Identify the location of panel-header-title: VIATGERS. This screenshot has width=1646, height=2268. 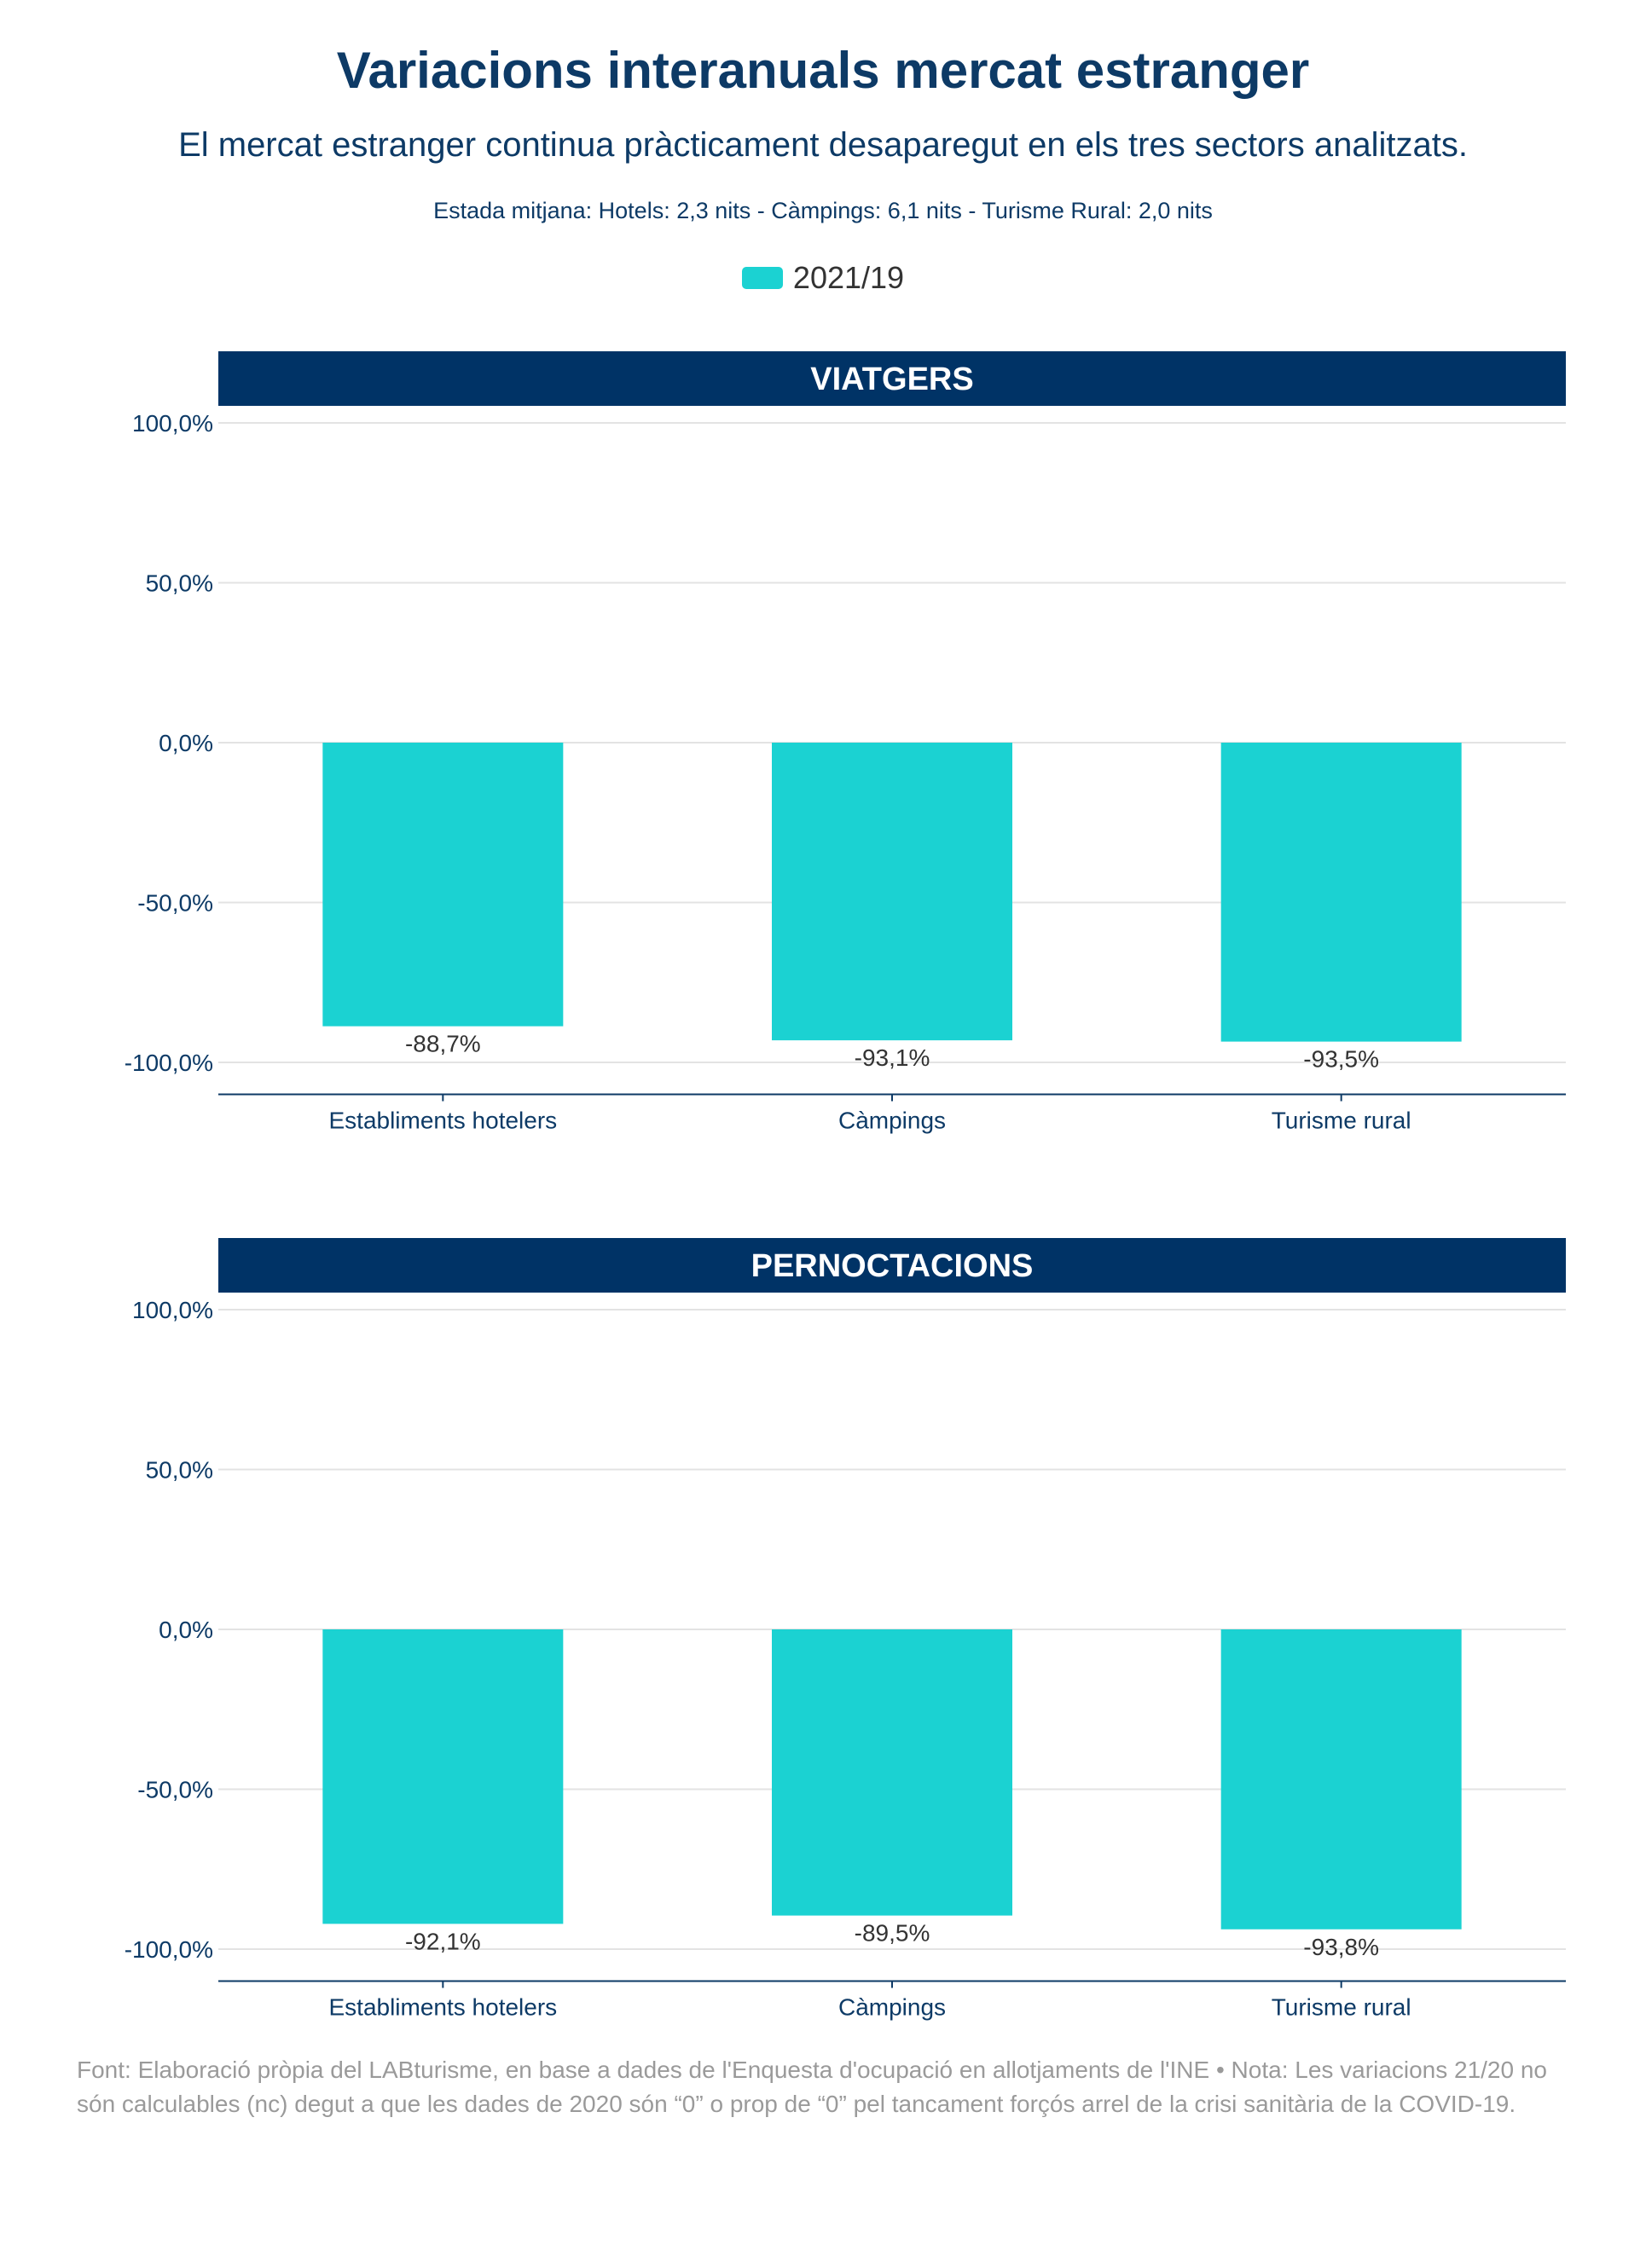
(891, 379).